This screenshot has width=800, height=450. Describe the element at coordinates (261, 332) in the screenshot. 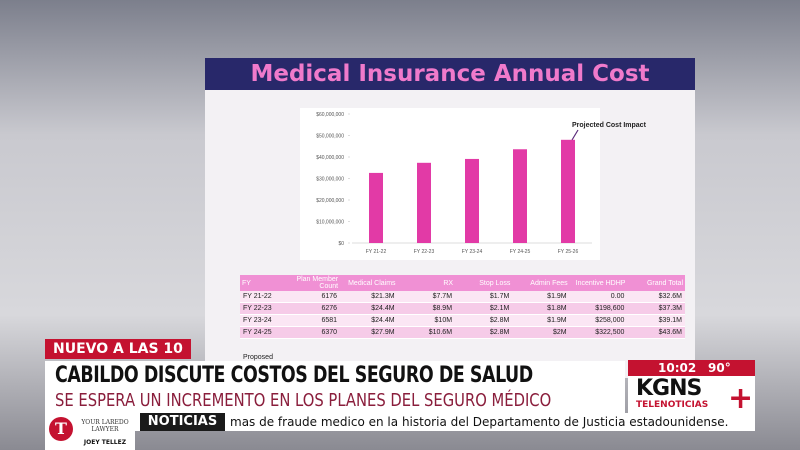

I see `table-cell: FY 24-25` at that location.